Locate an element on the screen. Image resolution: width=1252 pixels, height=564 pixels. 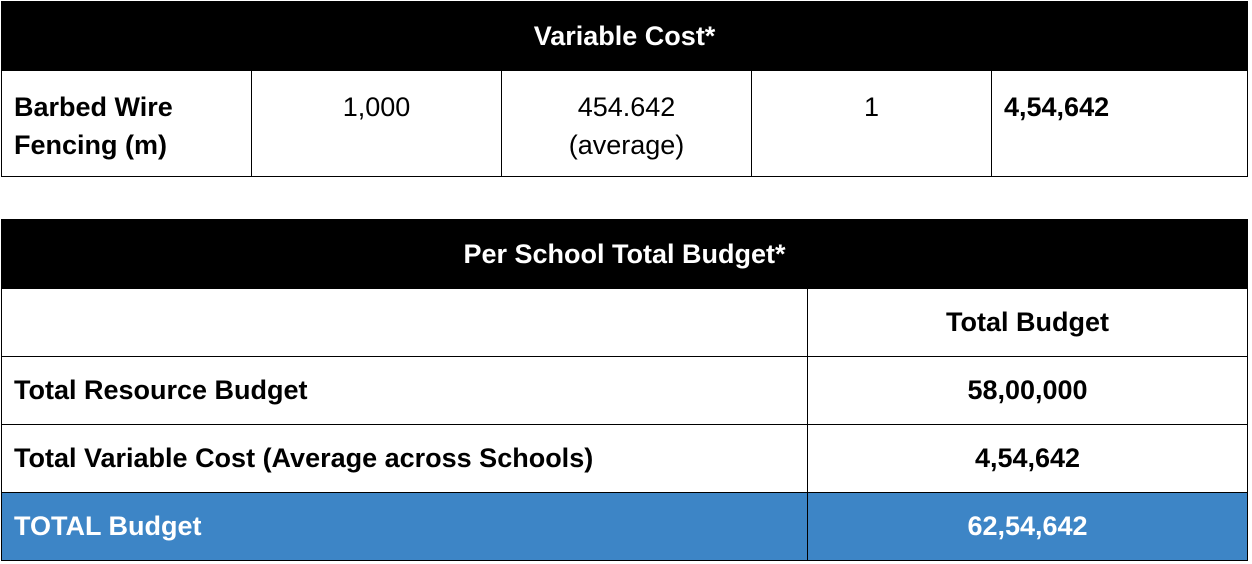
total-budget-header: Total Budget is located at coordinates (1027, 322).